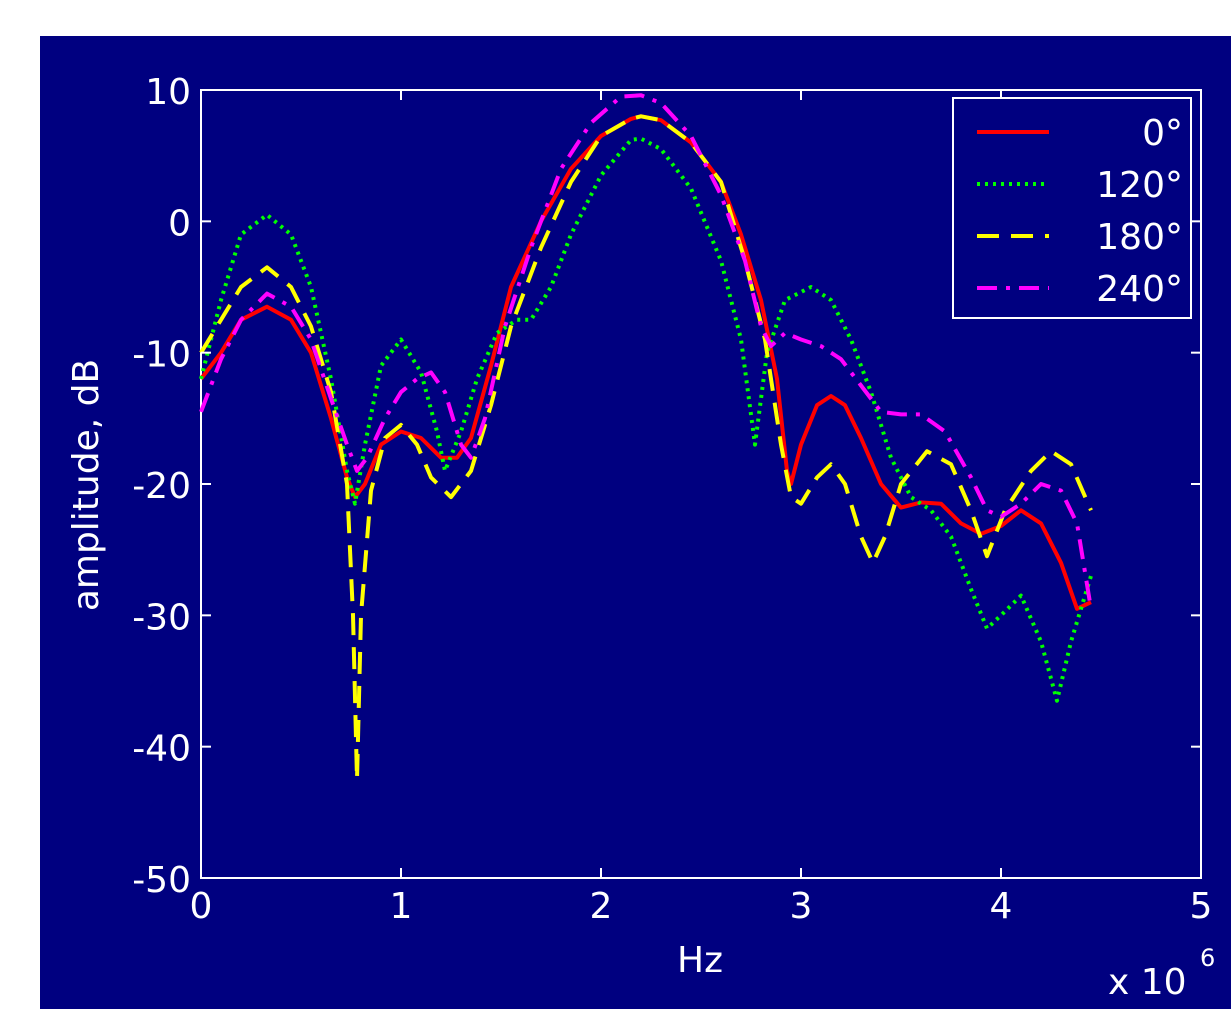 This screenshot has height=1013, width=1231. I want to click on y-axis-label: amplitude, dB, so click(86, 485).